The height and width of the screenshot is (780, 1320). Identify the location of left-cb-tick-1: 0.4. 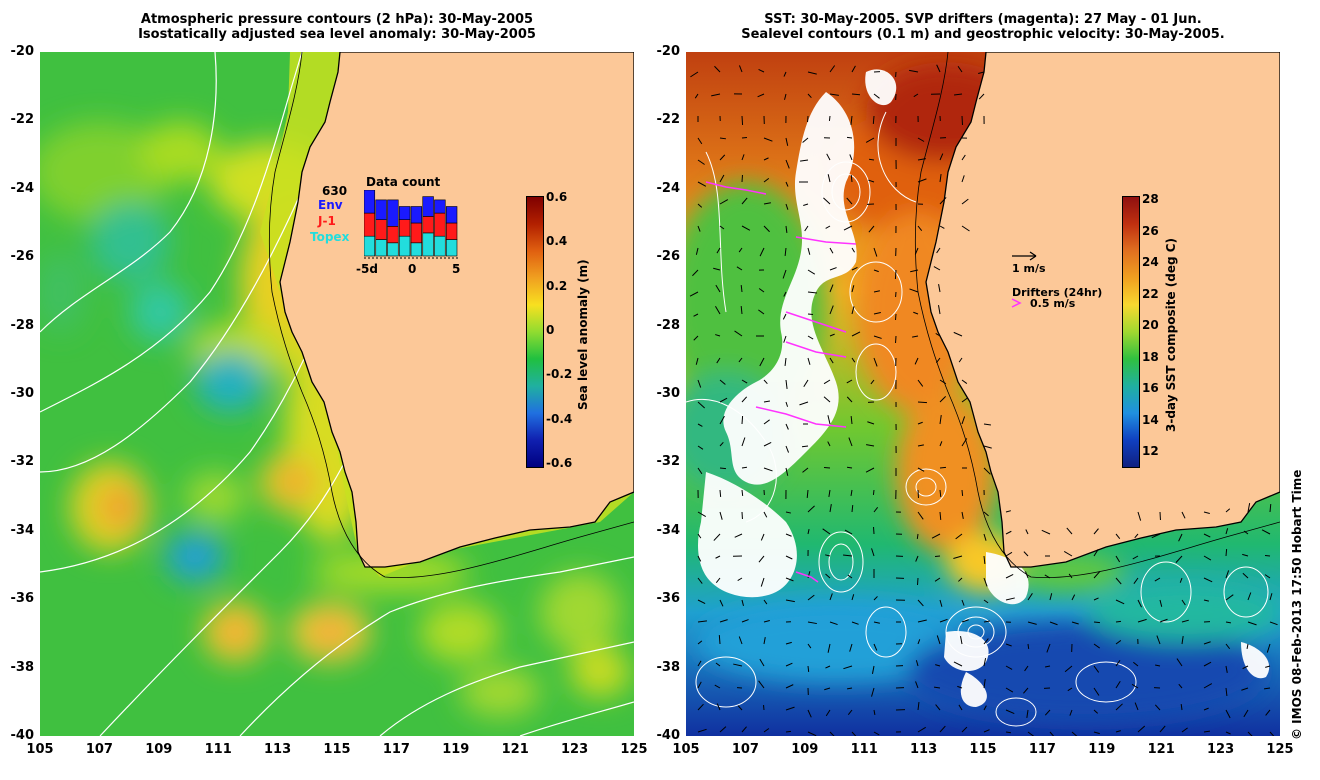
(557, 241).